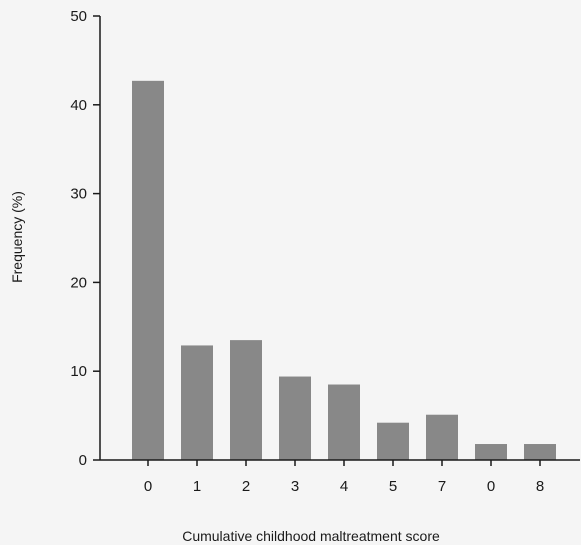 The height and width of the screenshot is (545, 581). What do you see at coordinates (344, 486) in the screenshot?
I see `x-tick-label: 4` at bounding box center [344, 486].